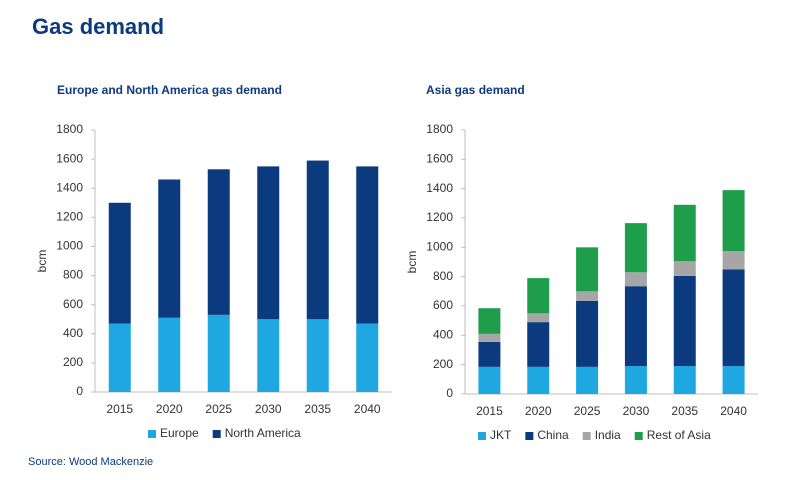 This screenshot has height=480, width=800. I want to click on legend-label: Rest of Asia, so click(679, 435).